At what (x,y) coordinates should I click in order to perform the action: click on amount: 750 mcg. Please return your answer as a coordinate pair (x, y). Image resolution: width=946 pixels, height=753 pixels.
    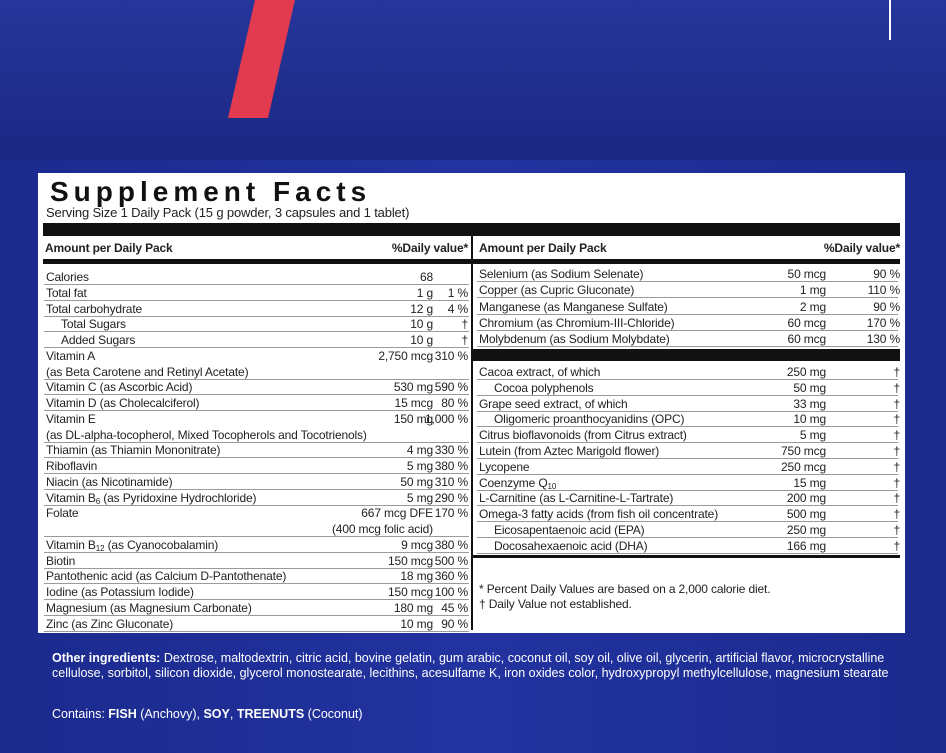
    Looking at the image, I should click on (803, 451).